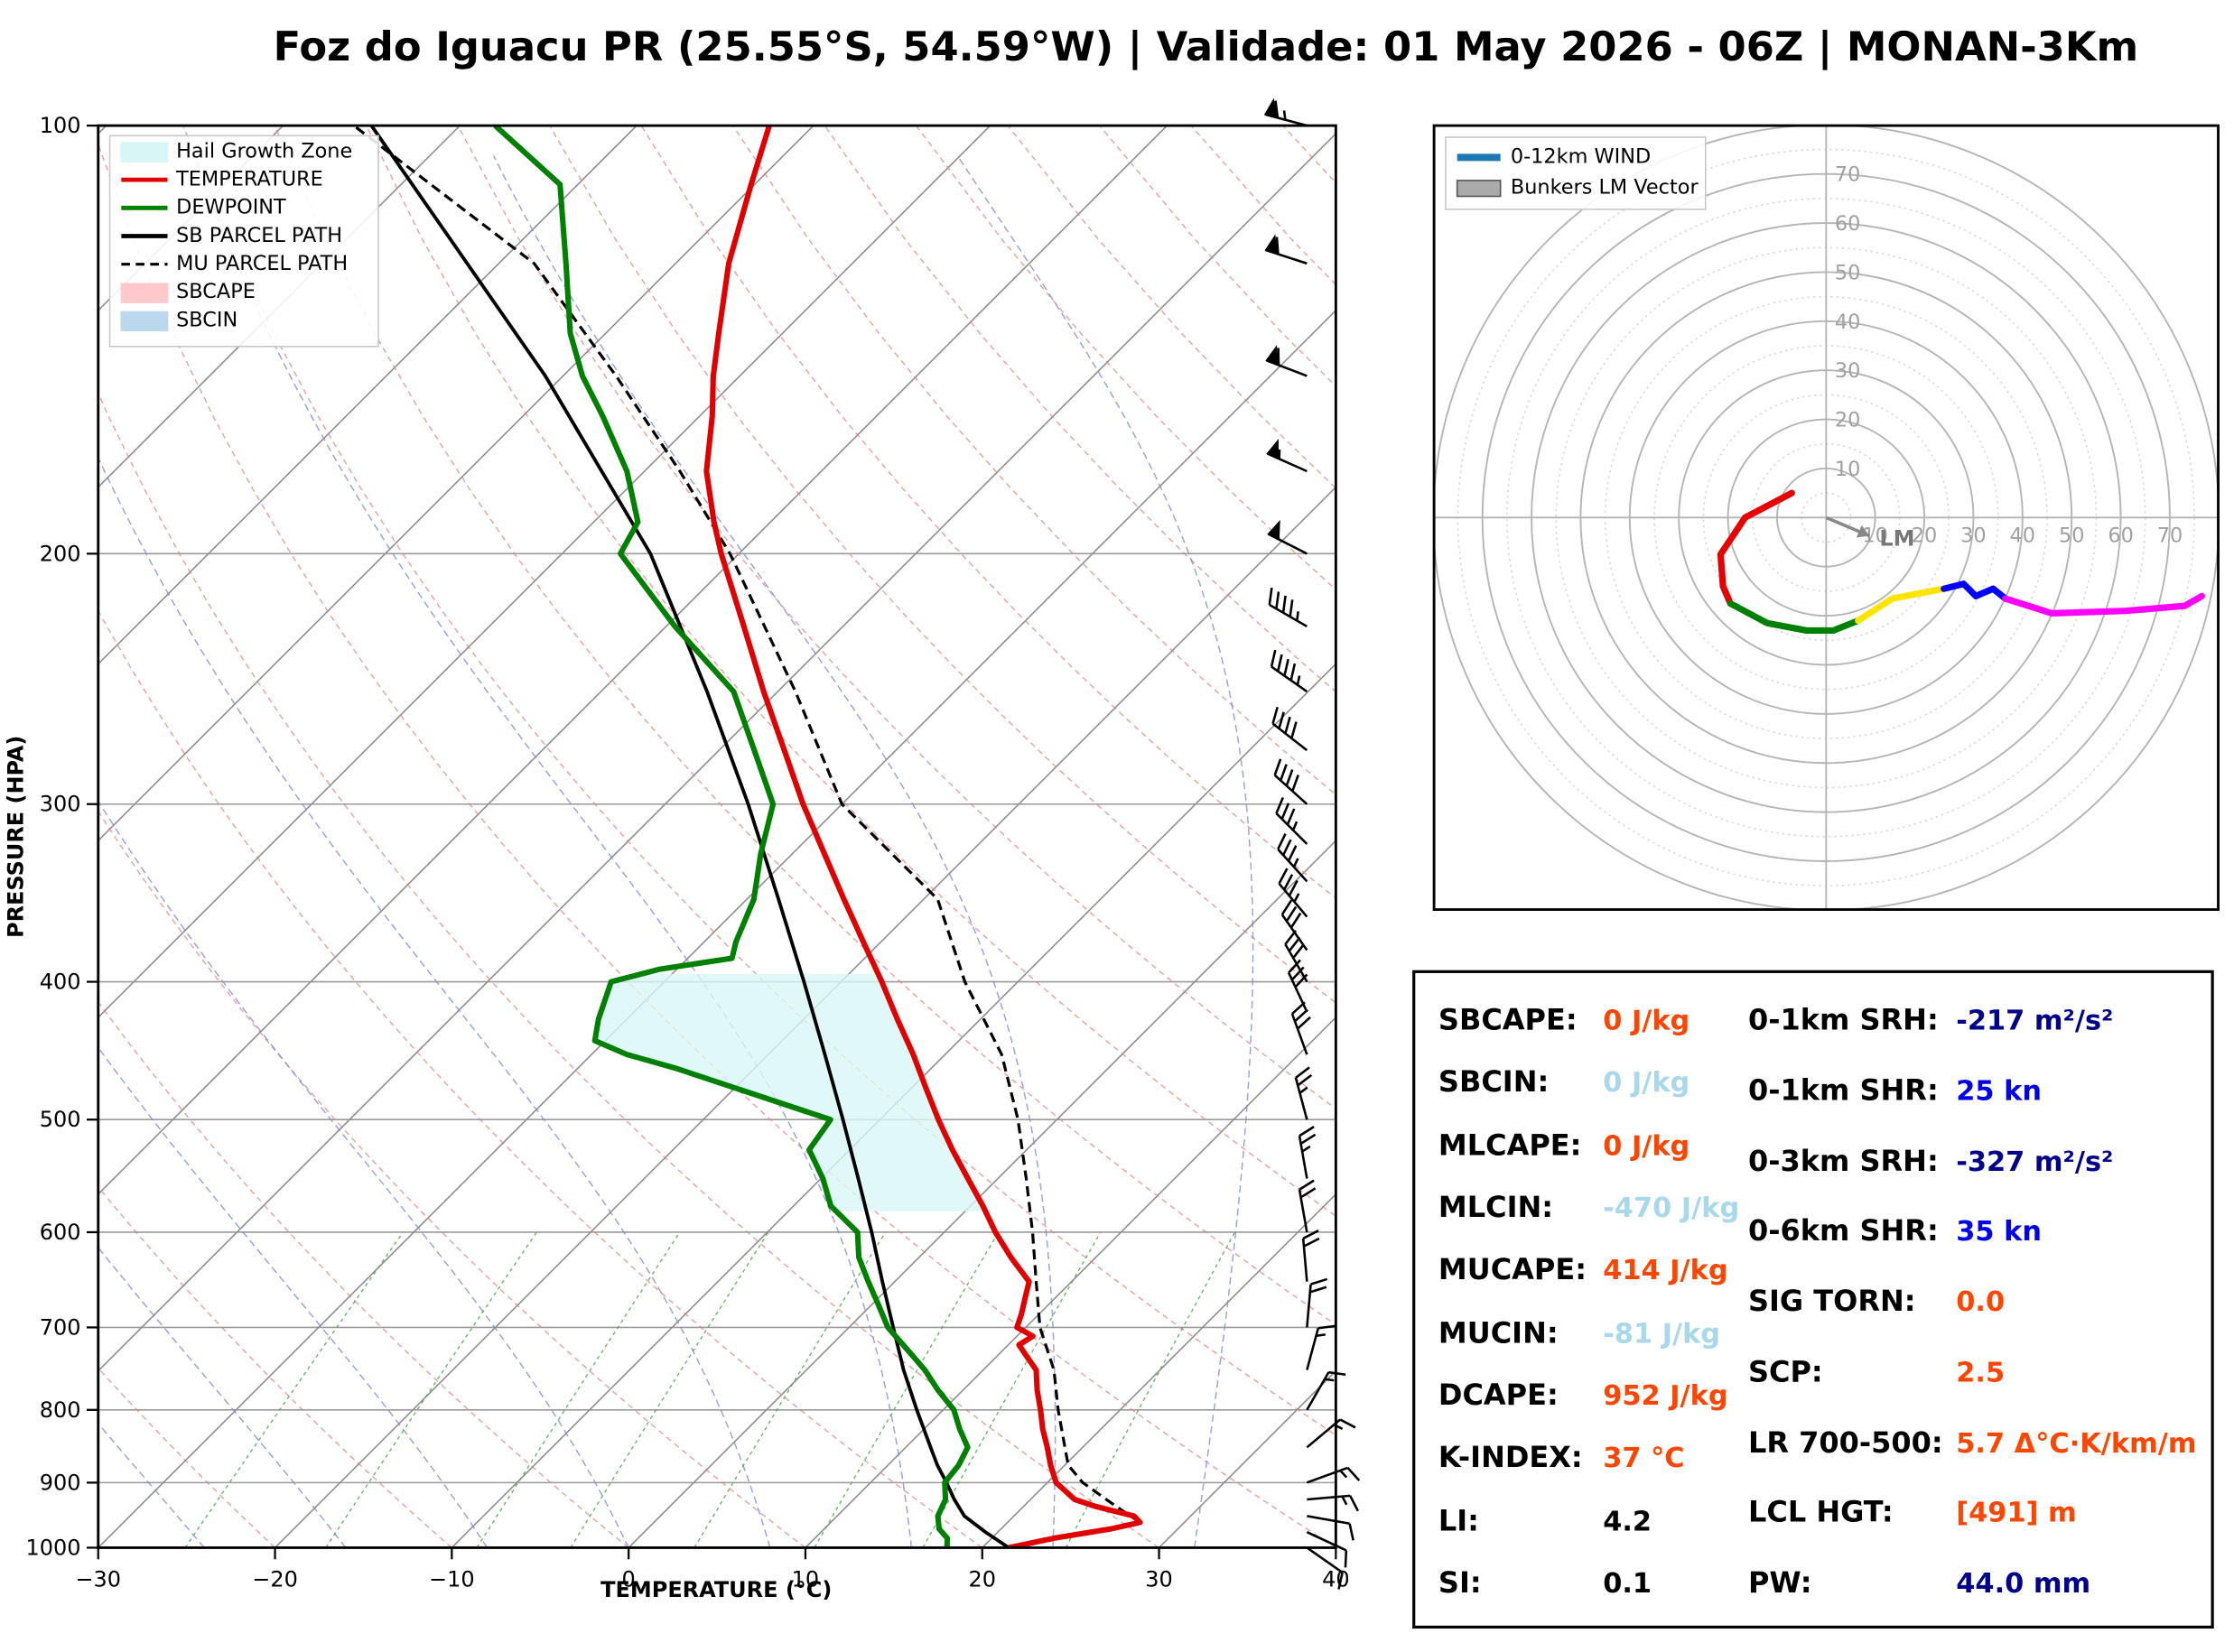 The image size is (2234, 1652). Describe the element at coordinates (2035, 1162) in the screenshot. I see `stat-value: -327 m²/s²` at that location.